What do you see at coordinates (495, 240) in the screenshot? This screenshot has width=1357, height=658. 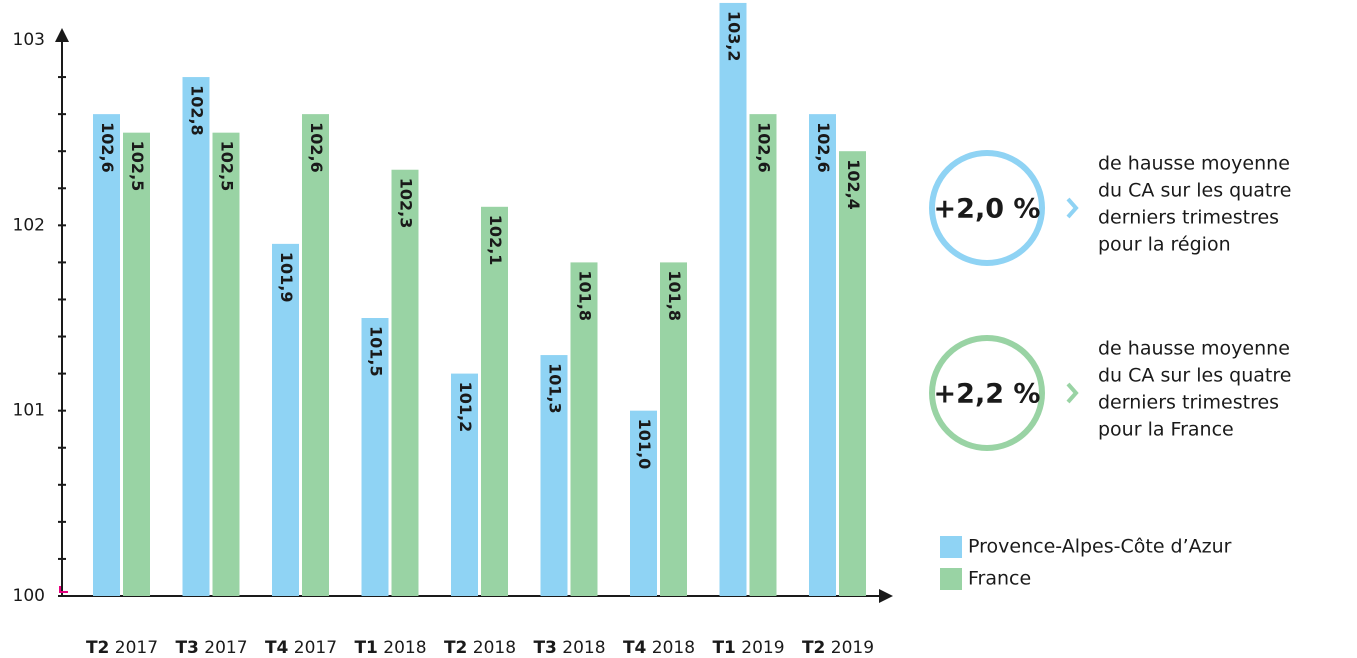 I see `value-label: 102,1` at bounding box center [495, 240].